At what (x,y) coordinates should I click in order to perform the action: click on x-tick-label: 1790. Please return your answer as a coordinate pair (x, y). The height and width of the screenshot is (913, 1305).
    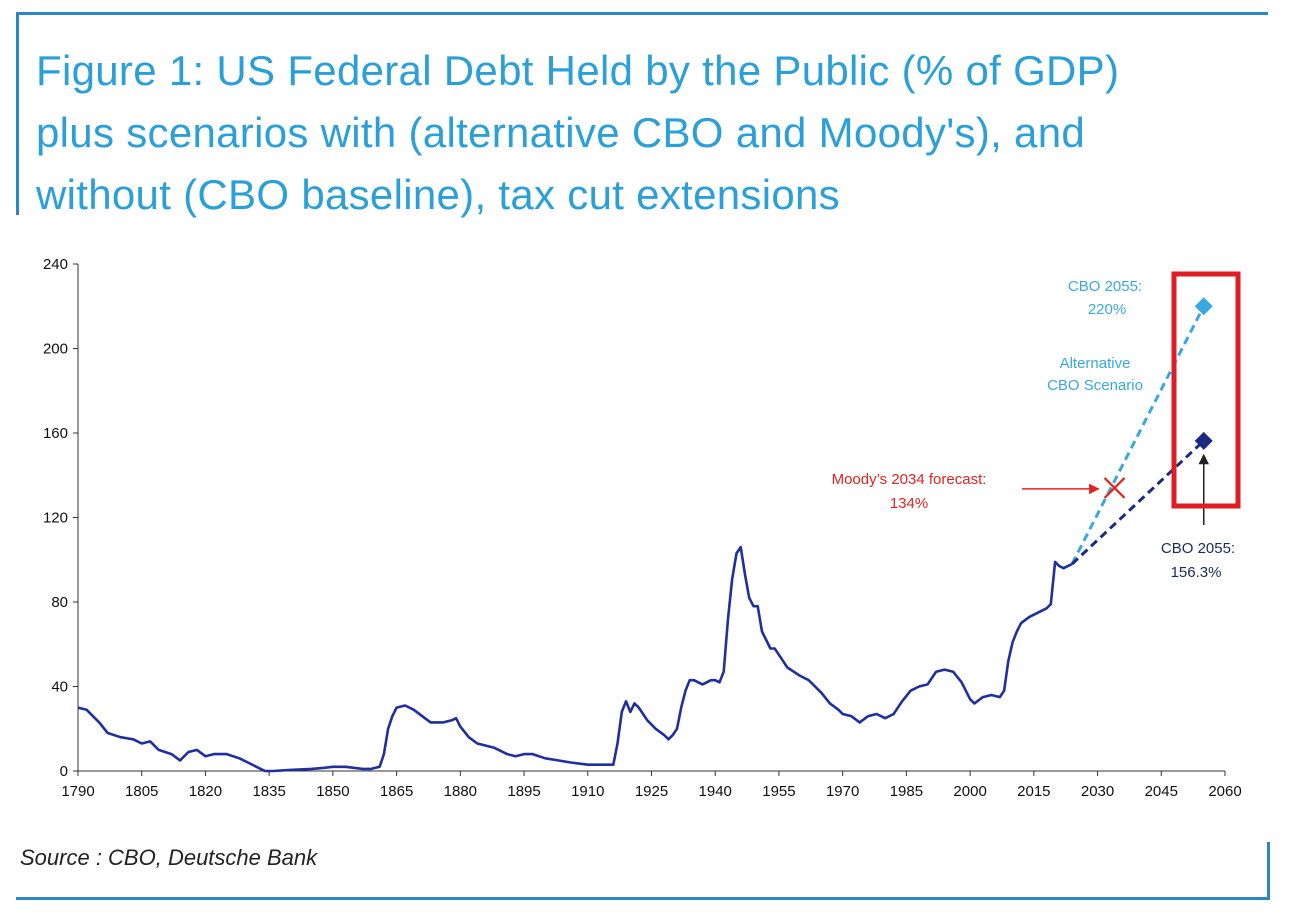
    Looking at the image, I should click on (77, 791).